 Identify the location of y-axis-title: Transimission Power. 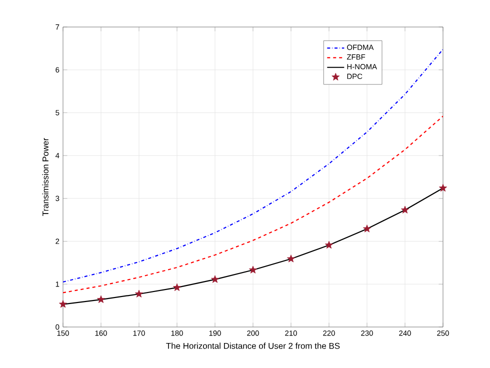
(45, 177).